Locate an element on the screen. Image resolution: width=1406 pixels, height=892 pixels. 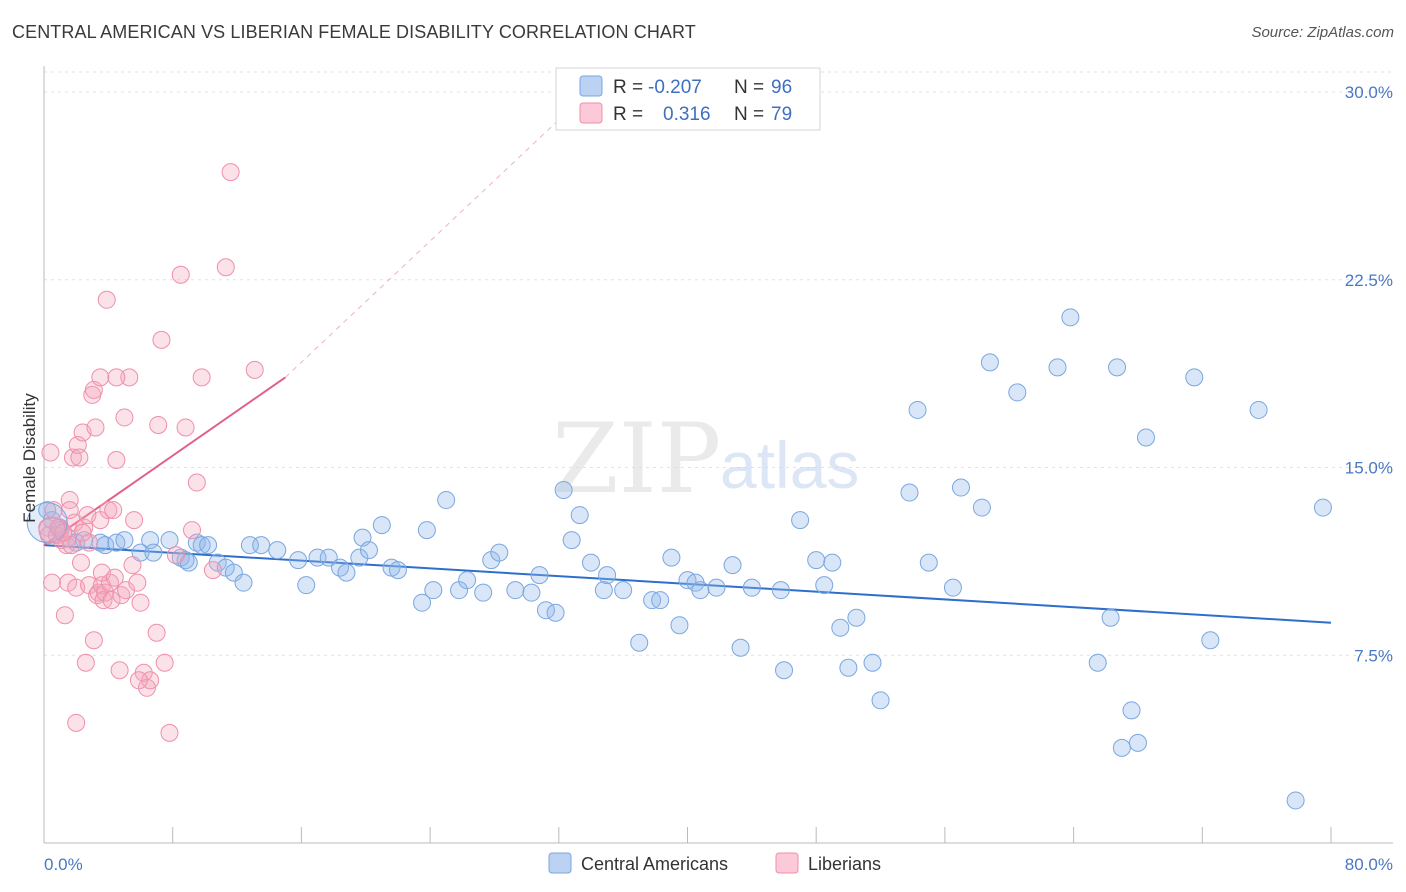
watermark-zip: ZIP is located at coordinates (636, 459).